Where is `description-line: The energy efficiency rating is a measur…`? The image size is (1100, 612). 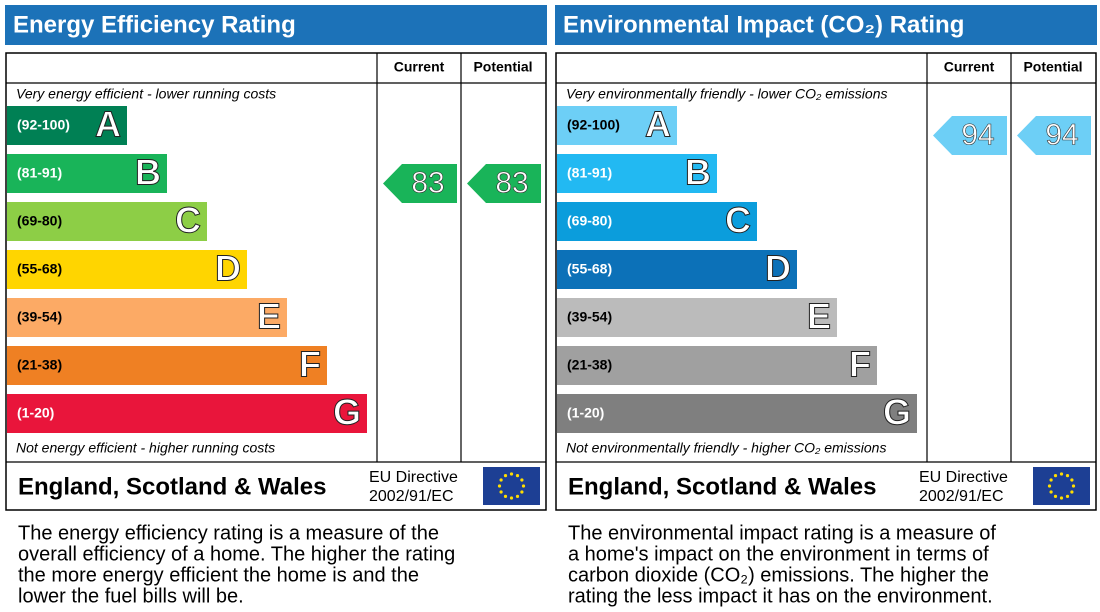 description-line: The energy efficiency rating is a measur… is located at coordinates (228, 533).